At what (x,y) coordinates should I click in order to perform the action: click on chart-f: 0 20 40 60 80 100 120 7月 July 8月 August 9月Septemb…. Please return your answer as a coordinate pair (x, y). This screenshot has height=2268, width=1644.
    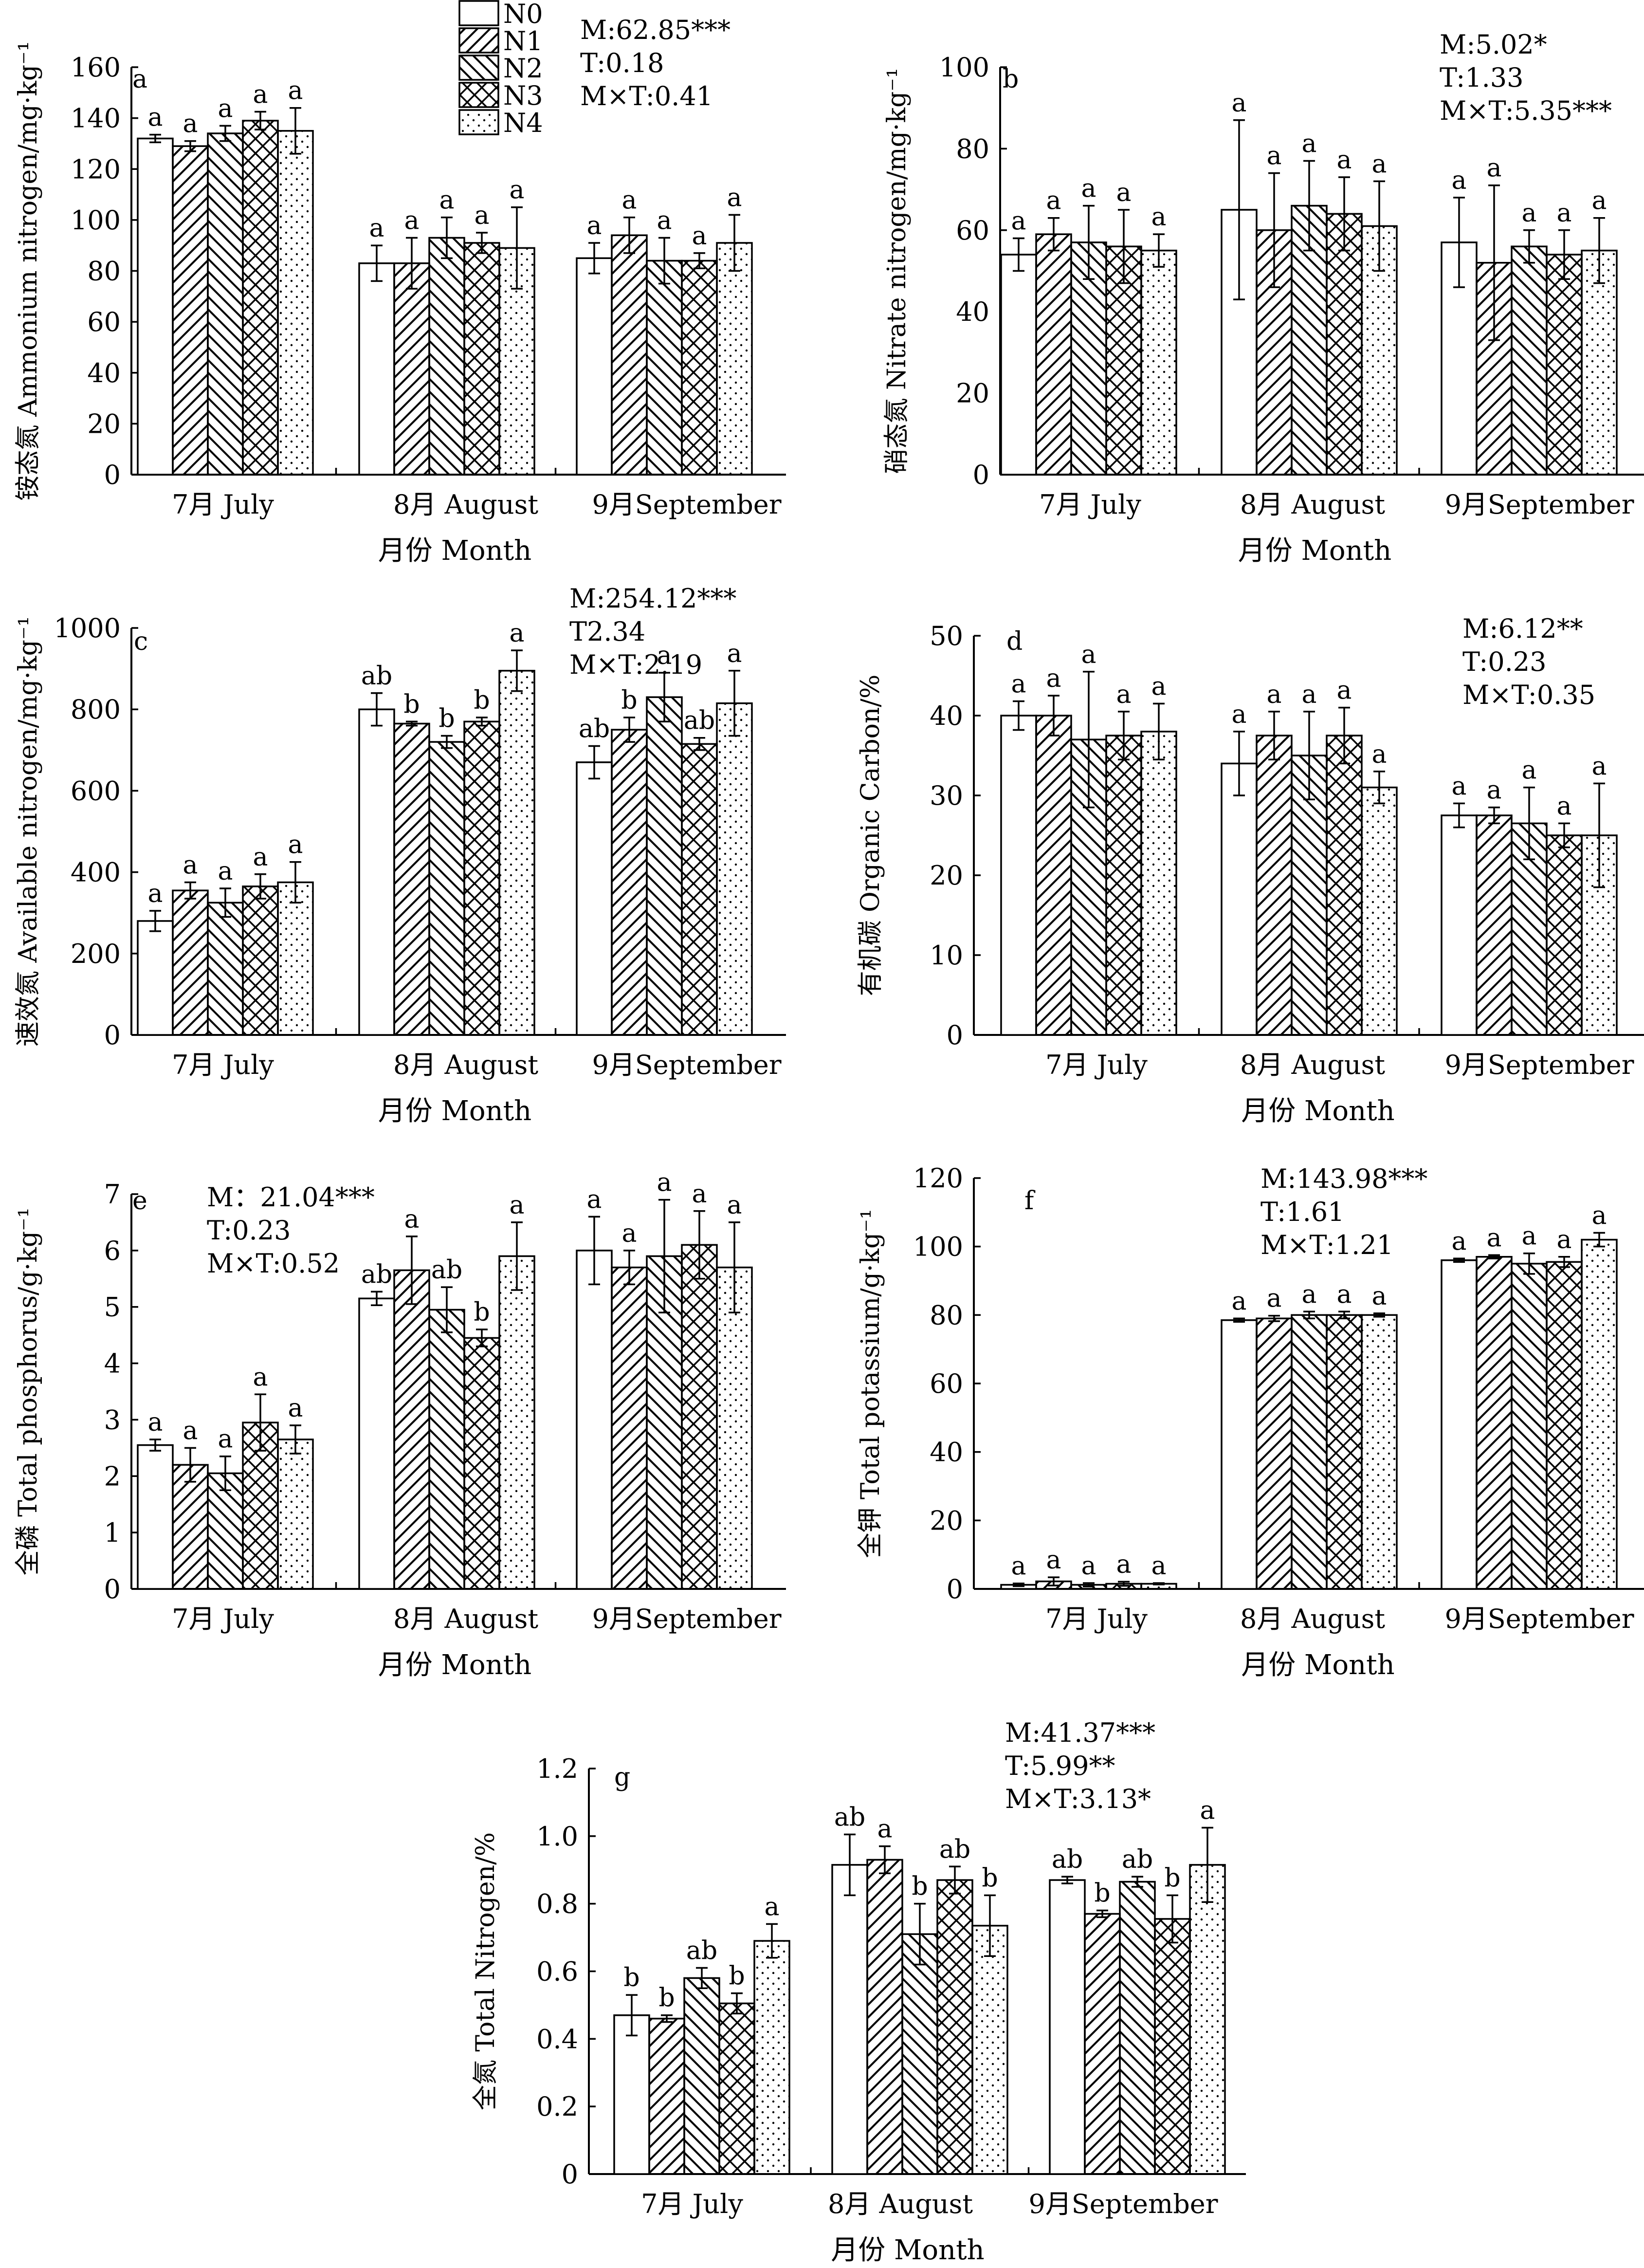
    Looking at the image, I should click on (1250, 1422).